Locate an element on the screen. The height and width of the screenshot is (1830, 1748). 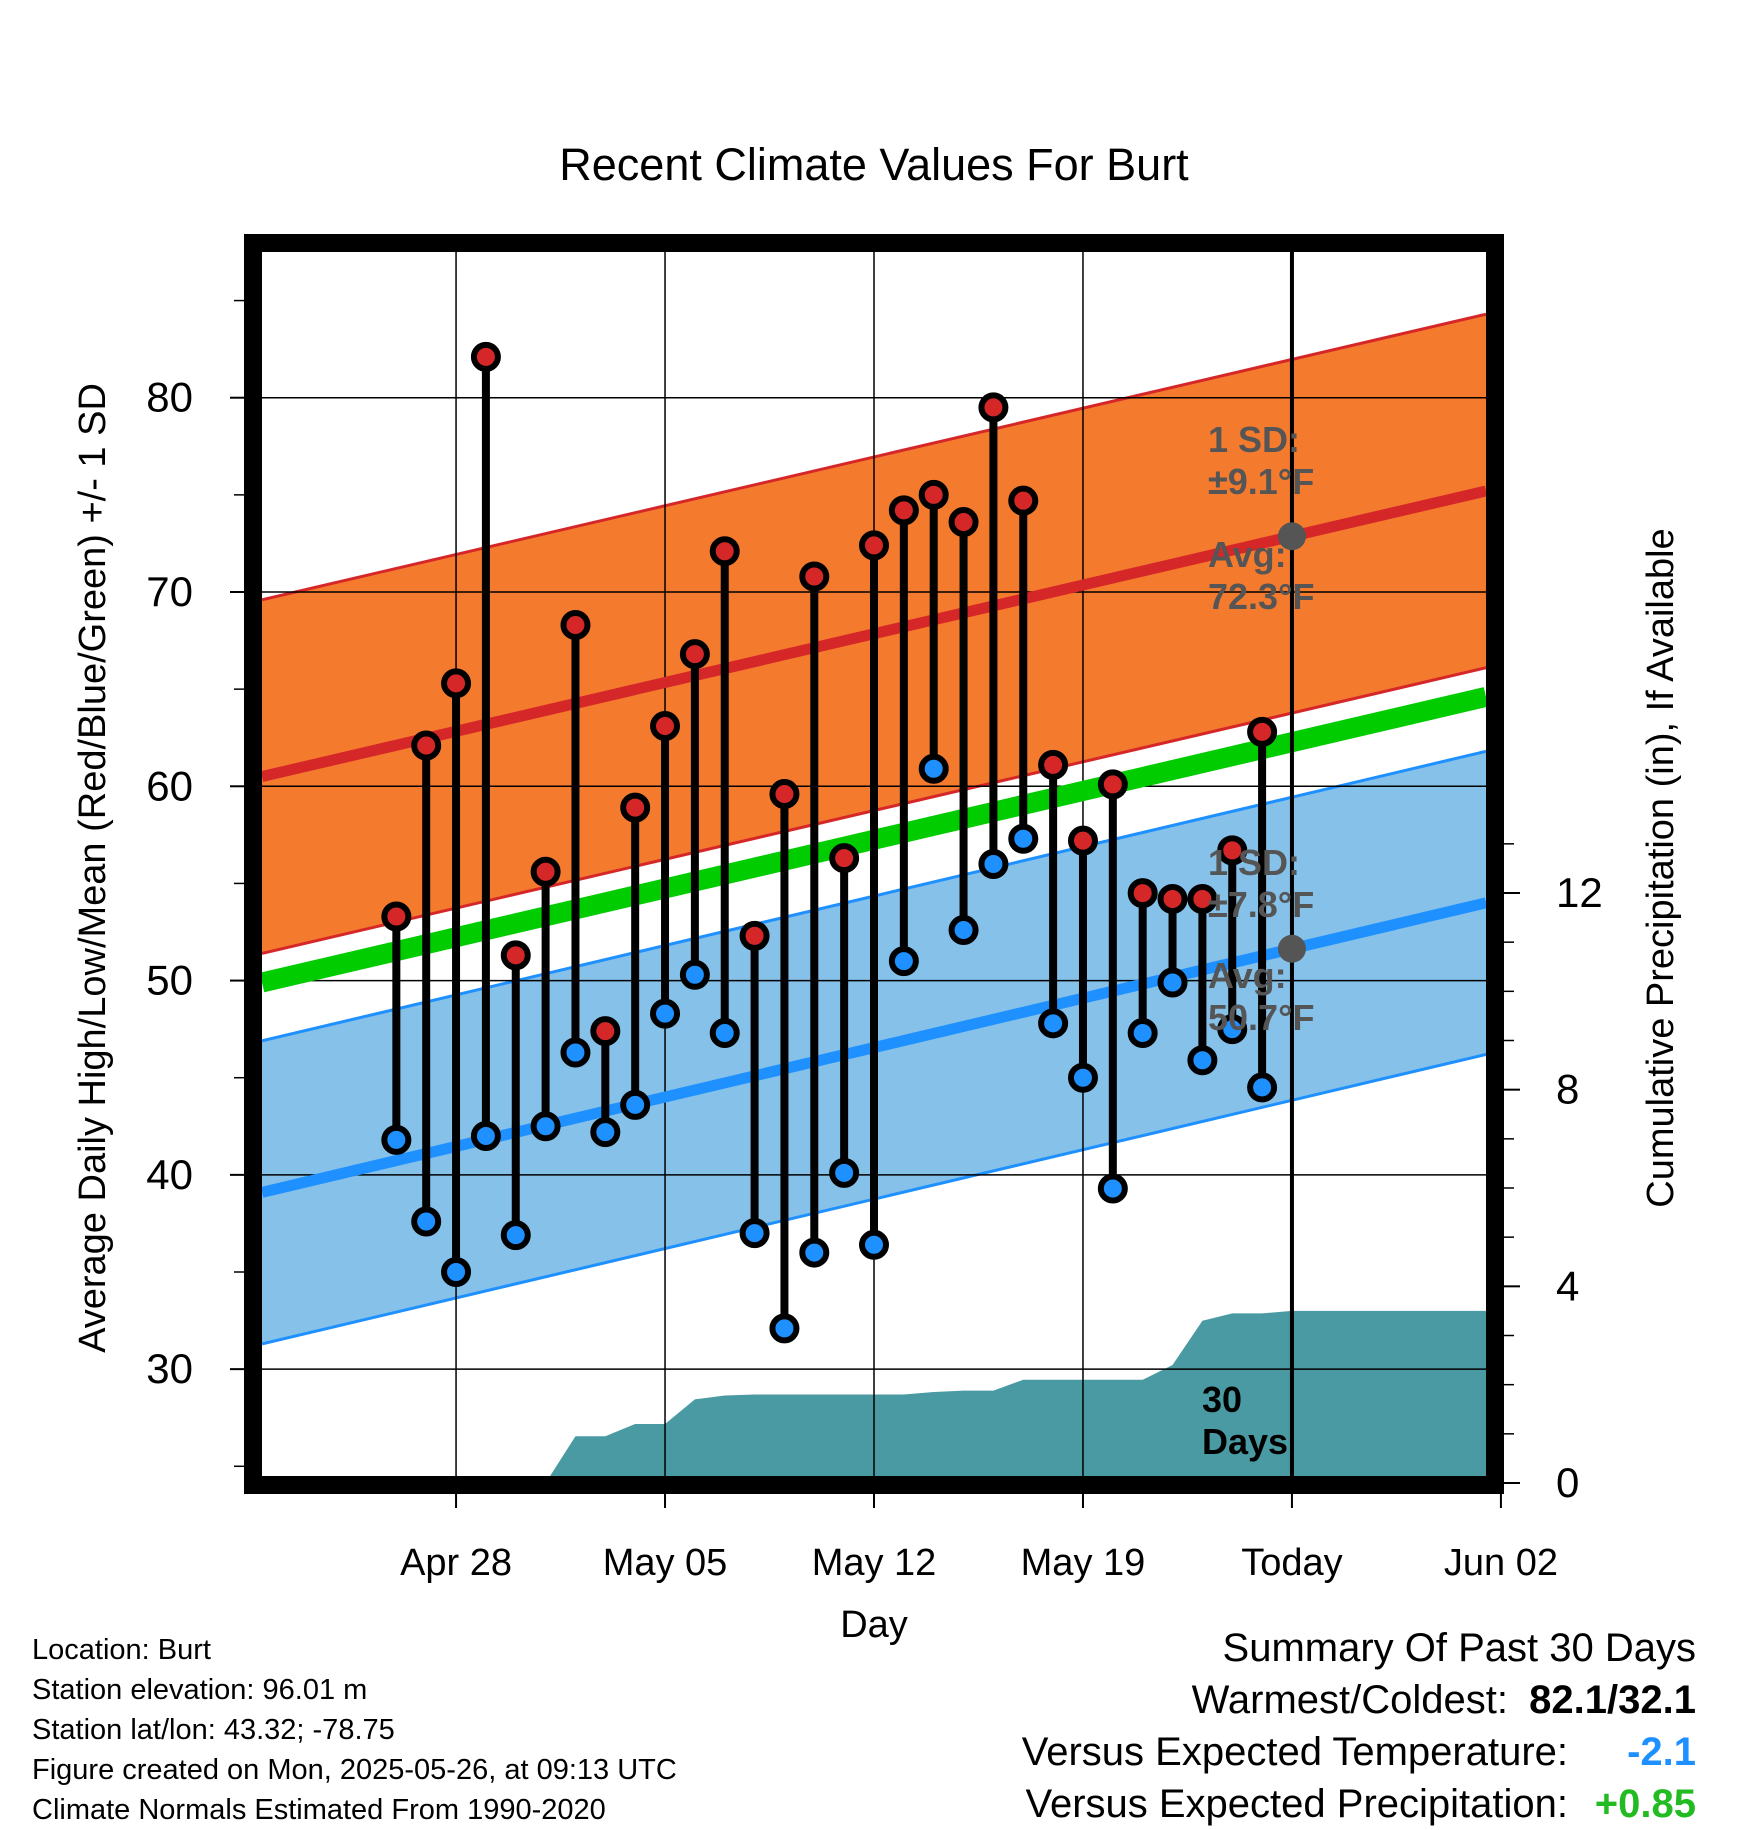
high-avg-annotation: Avg: 72.3°F is located at coordinates (1261, 575).